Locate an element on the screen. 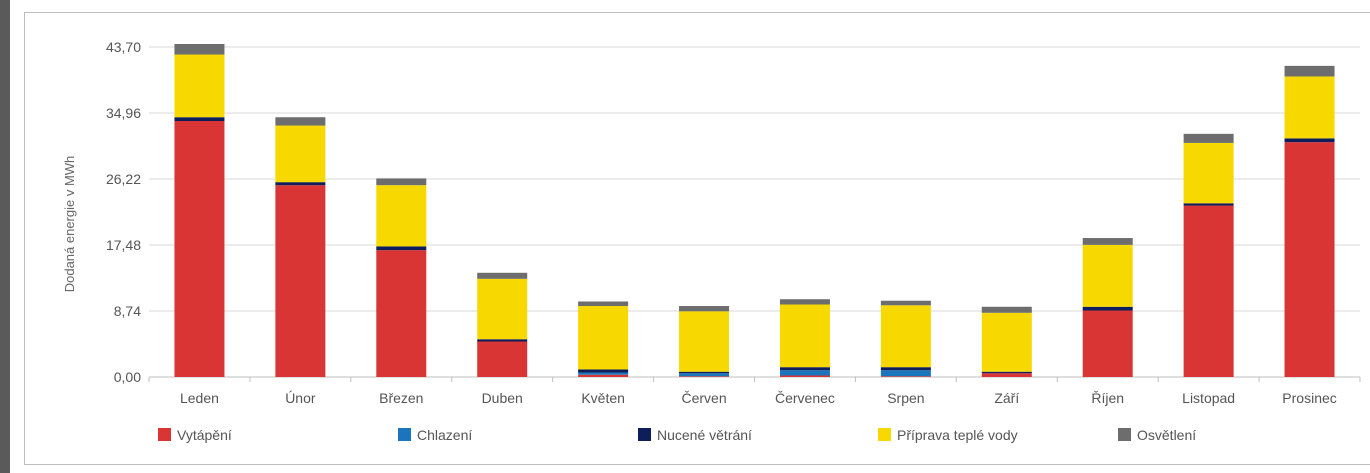  x-tick-label: Září is located at coordinates (1006, 398).